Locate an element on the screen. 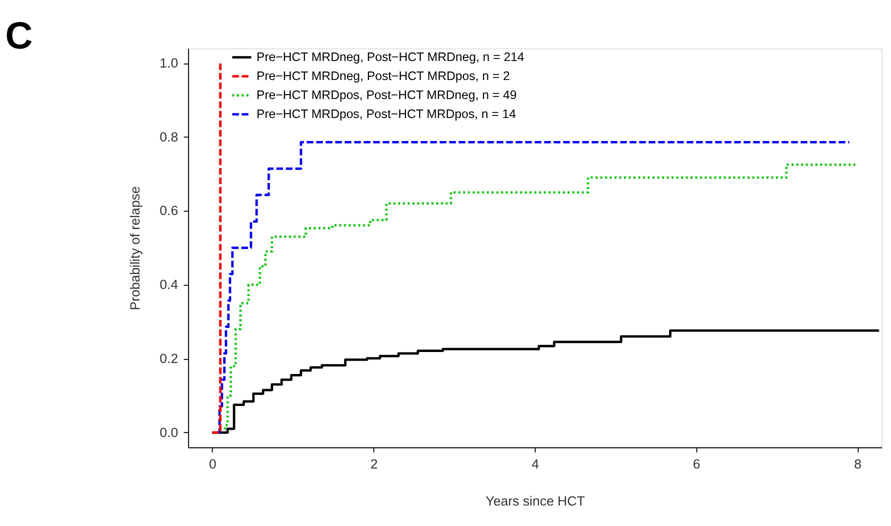  legend-label: Pre−HCT MRDpos, Post−HCT MRDpos, n = 14 is located at coordinates (386, 114).